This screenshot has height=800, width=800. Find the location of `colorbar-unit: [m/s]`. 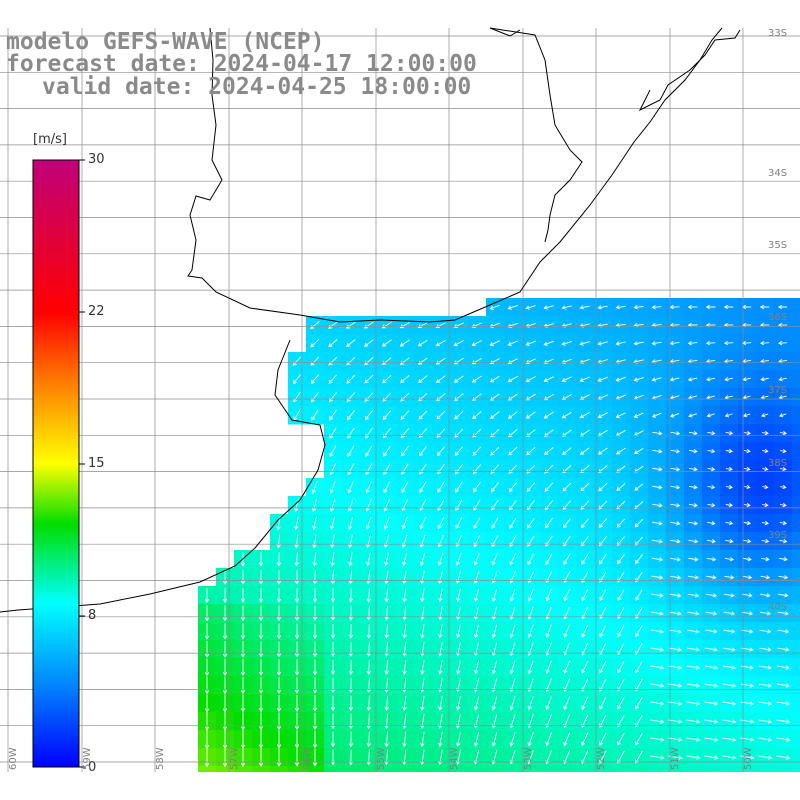

colorbar-unit: [m/s] is located at coordinates (50, 139).